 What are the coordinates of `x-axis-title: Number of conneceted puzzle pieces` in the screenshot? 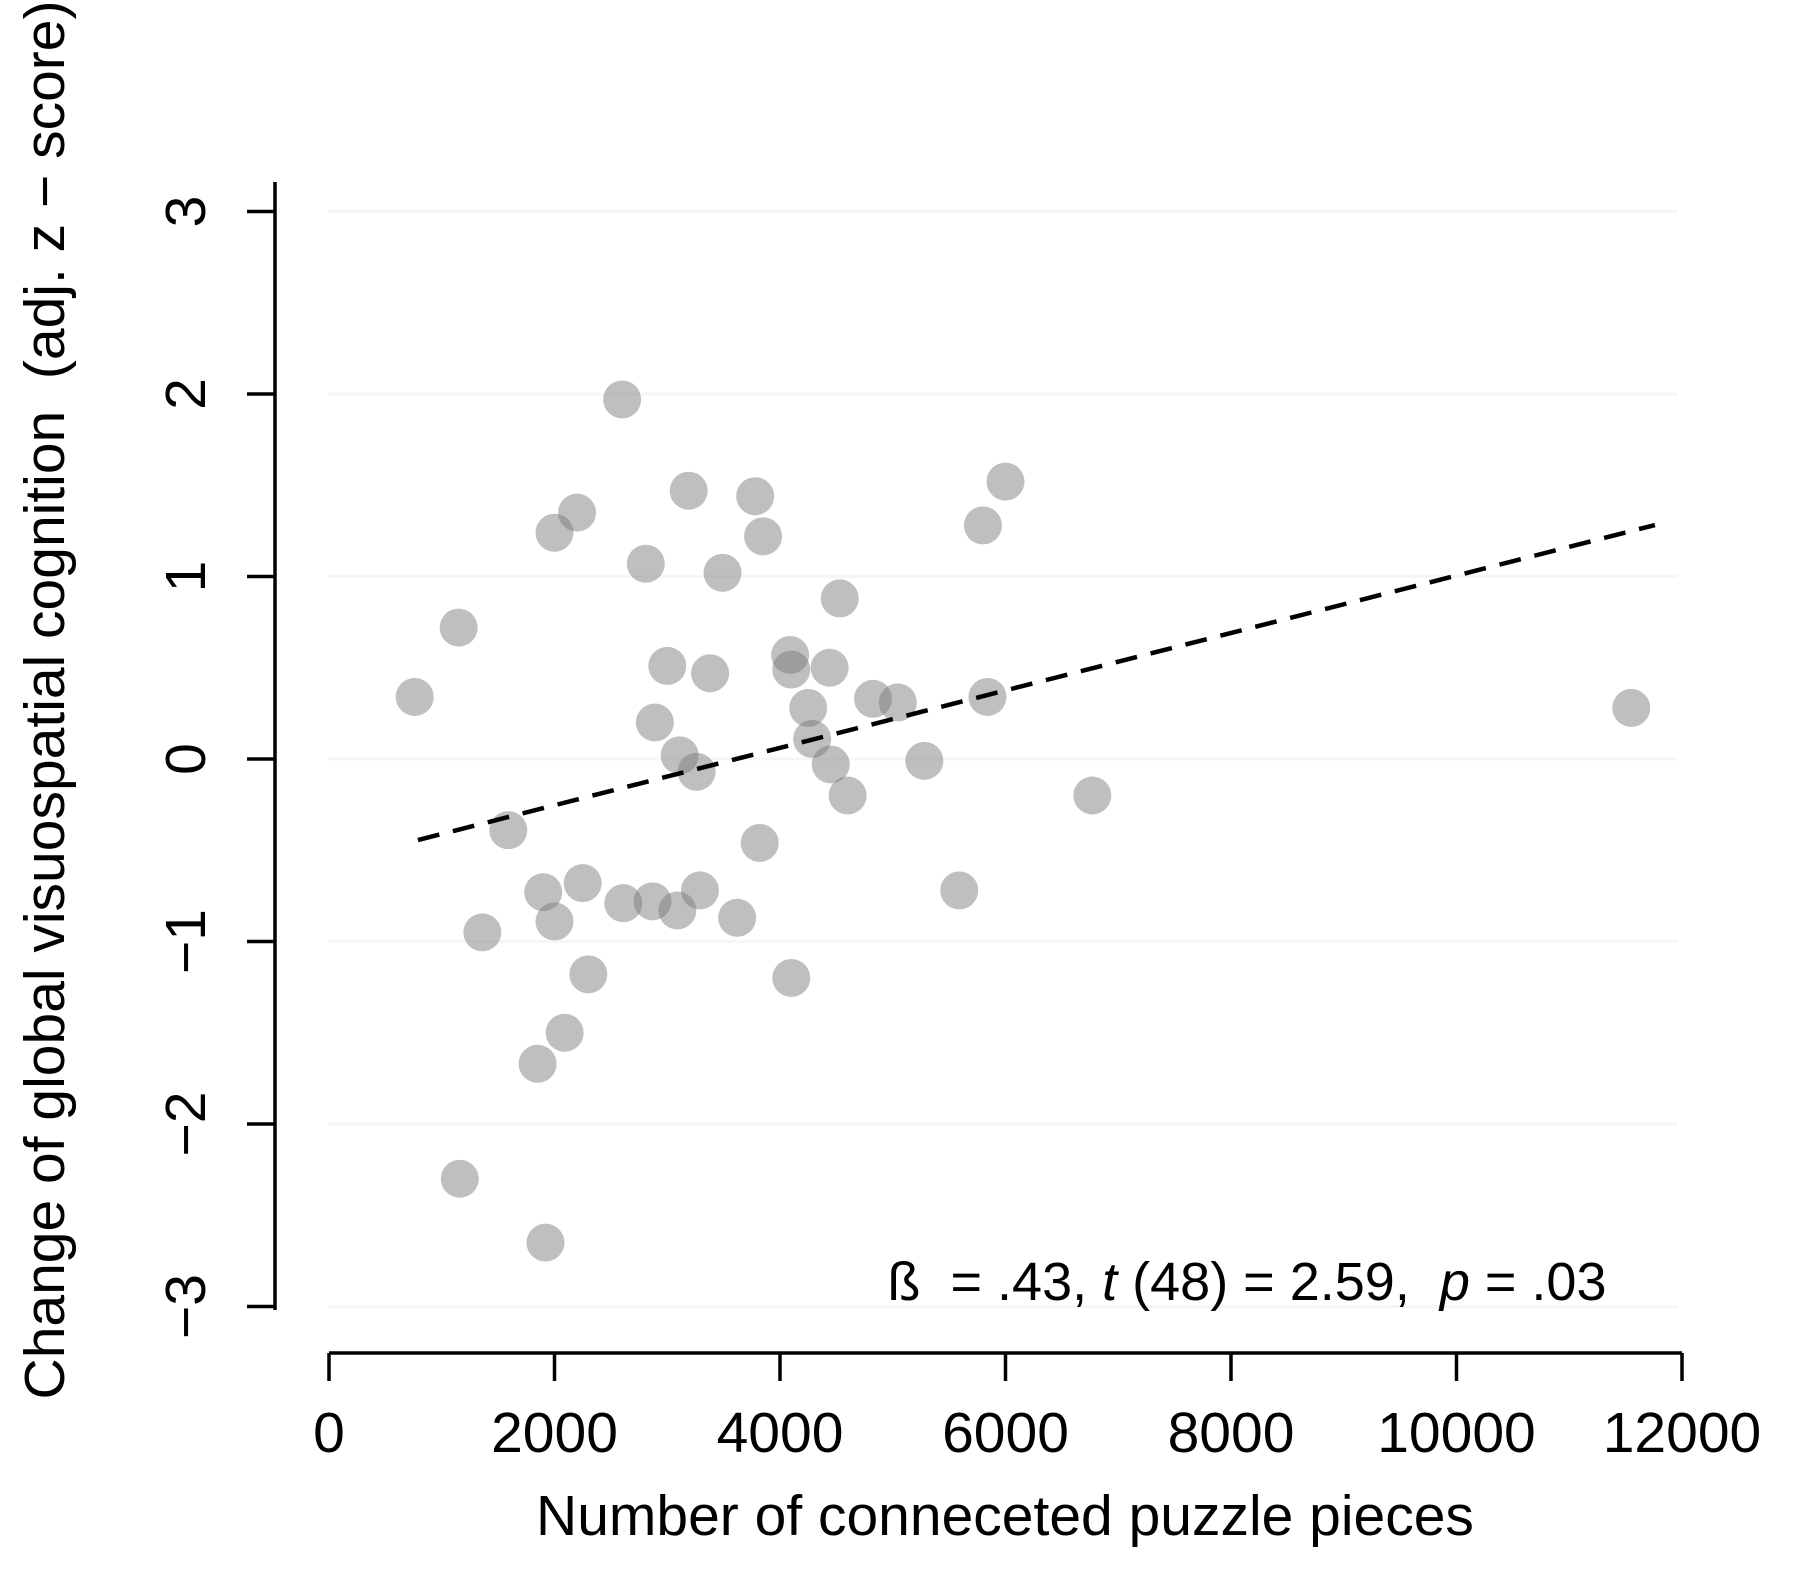 It's located at (1005, 1516).